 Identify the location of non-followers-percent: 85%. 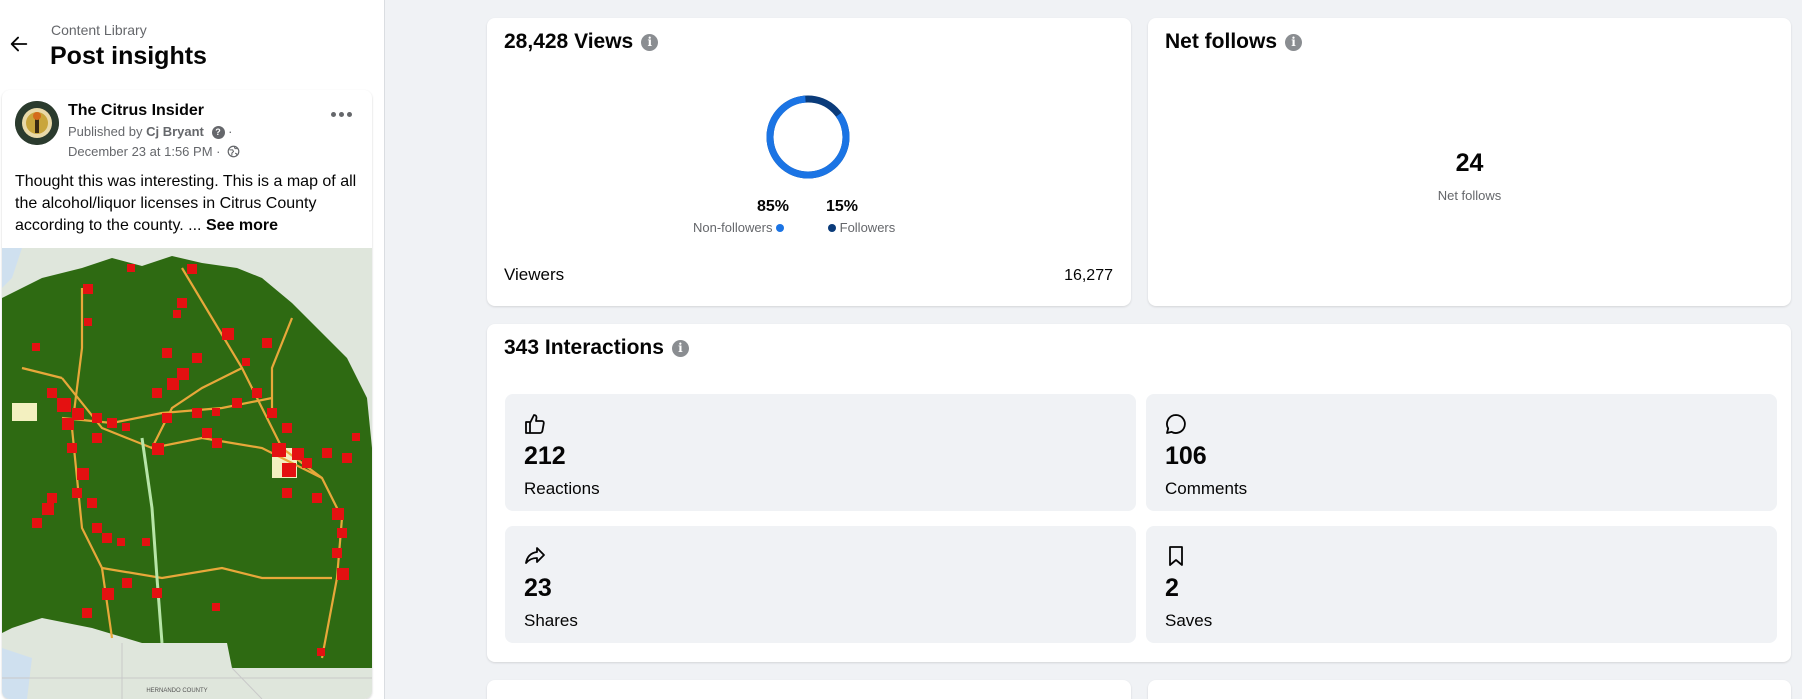
(773, 206).